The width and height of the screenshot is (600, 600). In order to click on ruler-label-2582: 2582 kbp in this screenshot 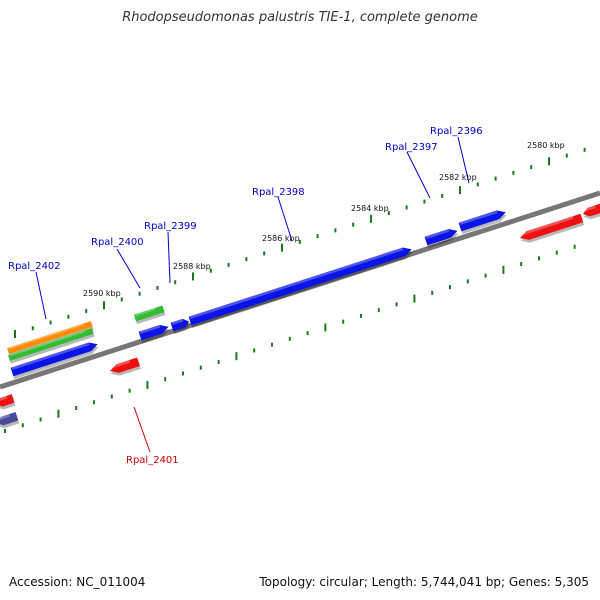, I will do `click(458, 177)`.